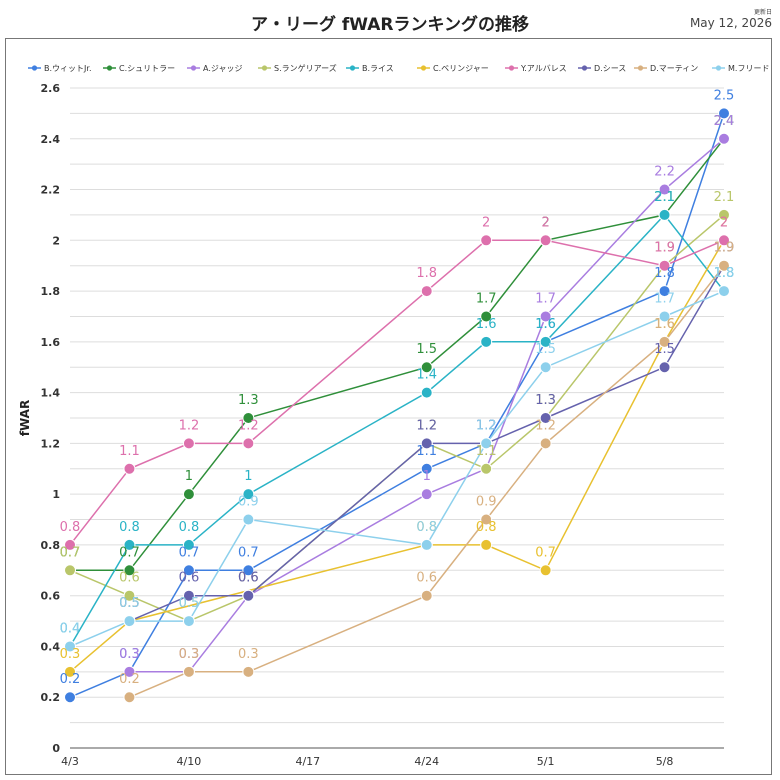  I want to click on y-tick-label: 1.8, so click(51, 291).